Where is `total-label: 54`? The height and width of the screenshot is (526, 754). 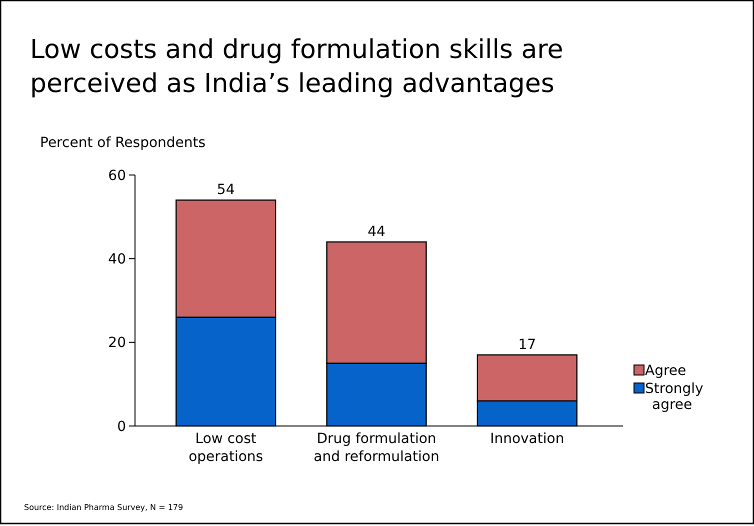
total-label: 54 is located at coordinates (225, 190).